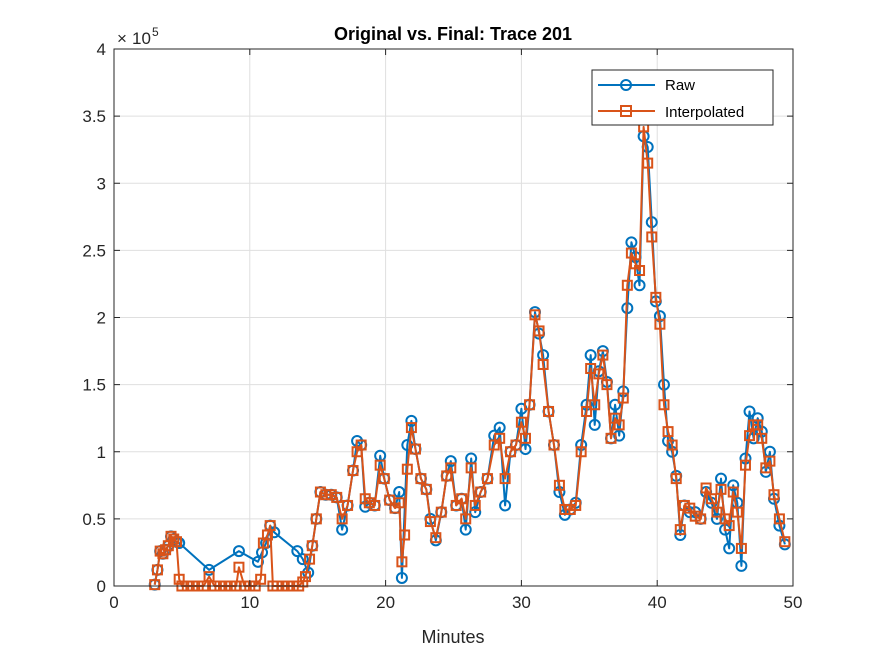 This screenshot has height=656, width=875. What do you see at coordinates (94, 116) in the screenshot?
I see `y-tick-label: 3.5` at bounding box center [94, 116].